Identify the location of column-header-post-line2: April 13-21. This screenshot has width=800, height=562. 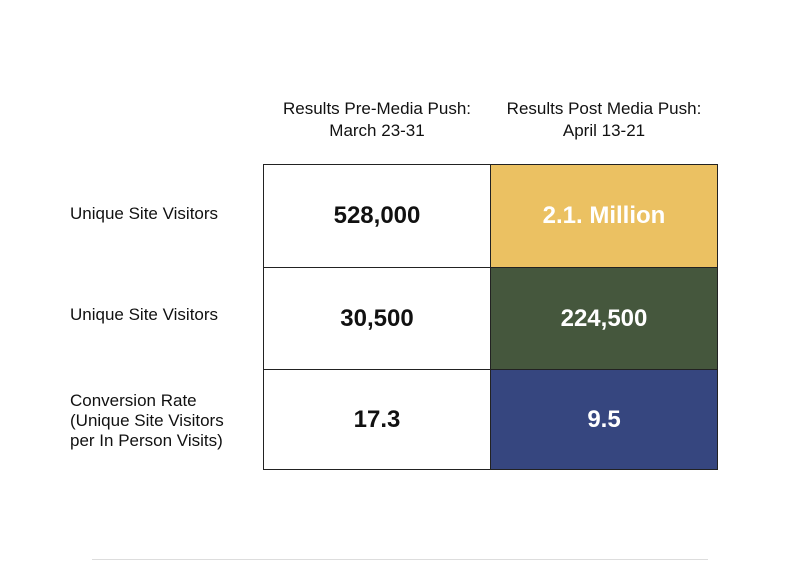
(604, 130).